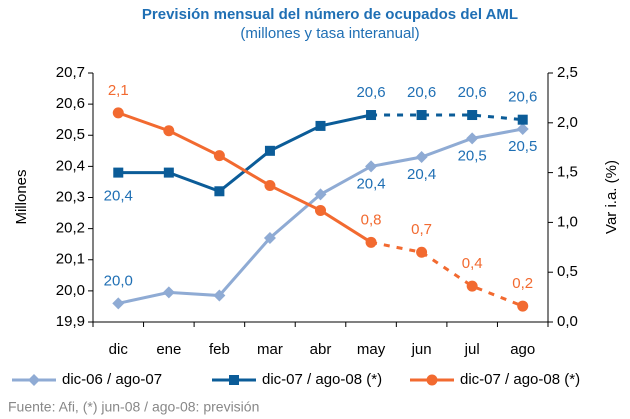  What do you see at coordinates (567, 122) in the screenshot?
I see `y2-tick-label: 2,0` at bounding box center [567, 122].